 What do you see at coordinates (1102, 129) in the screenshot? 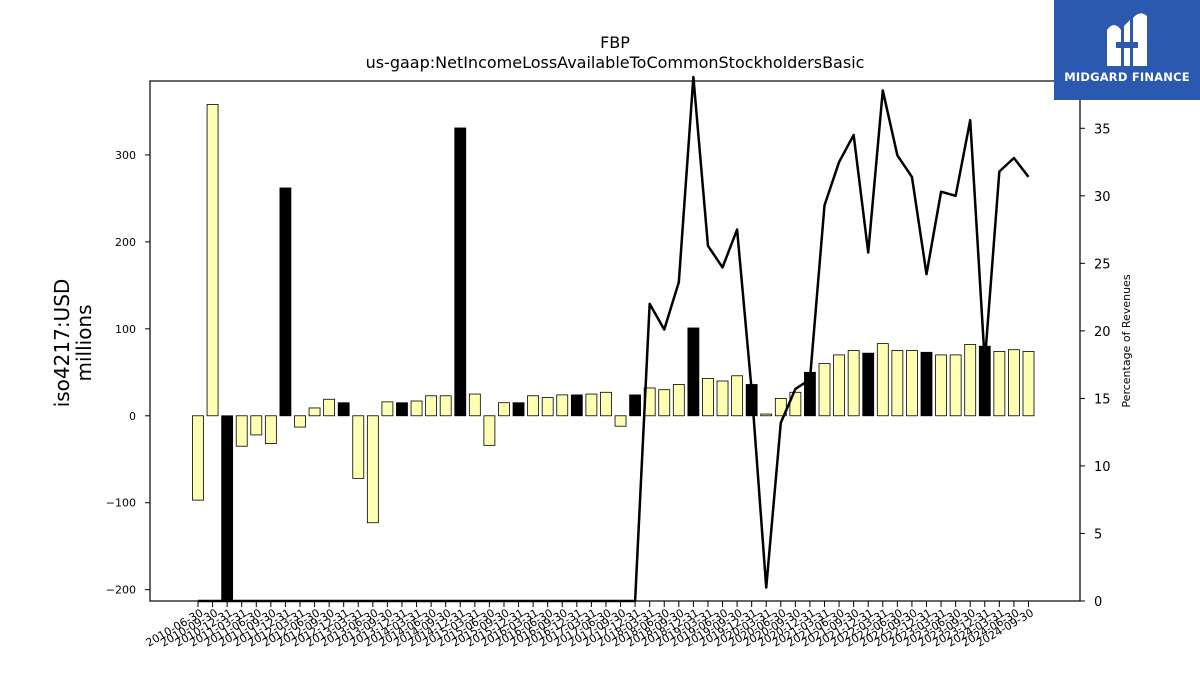
I see `y-right-tick-label: 35` at bounding box center [1102, 129].